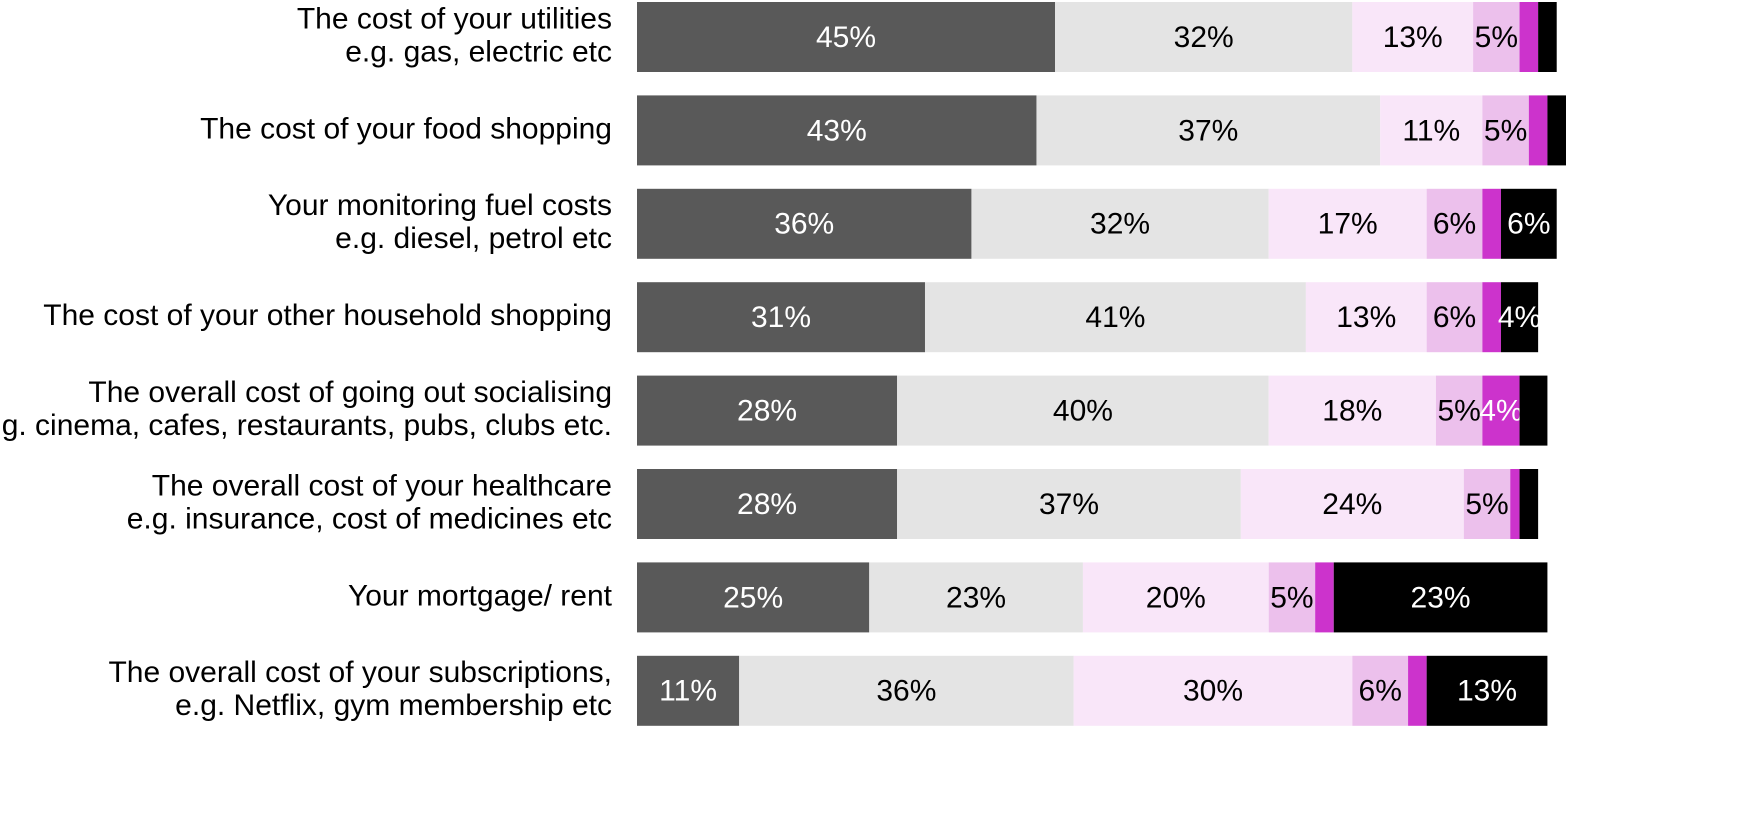  What do you see at coordinates (360, 672) in the screenshot?
I see `category-label: The overall cost of your subscriptions,` at bounding box center [360, 672].